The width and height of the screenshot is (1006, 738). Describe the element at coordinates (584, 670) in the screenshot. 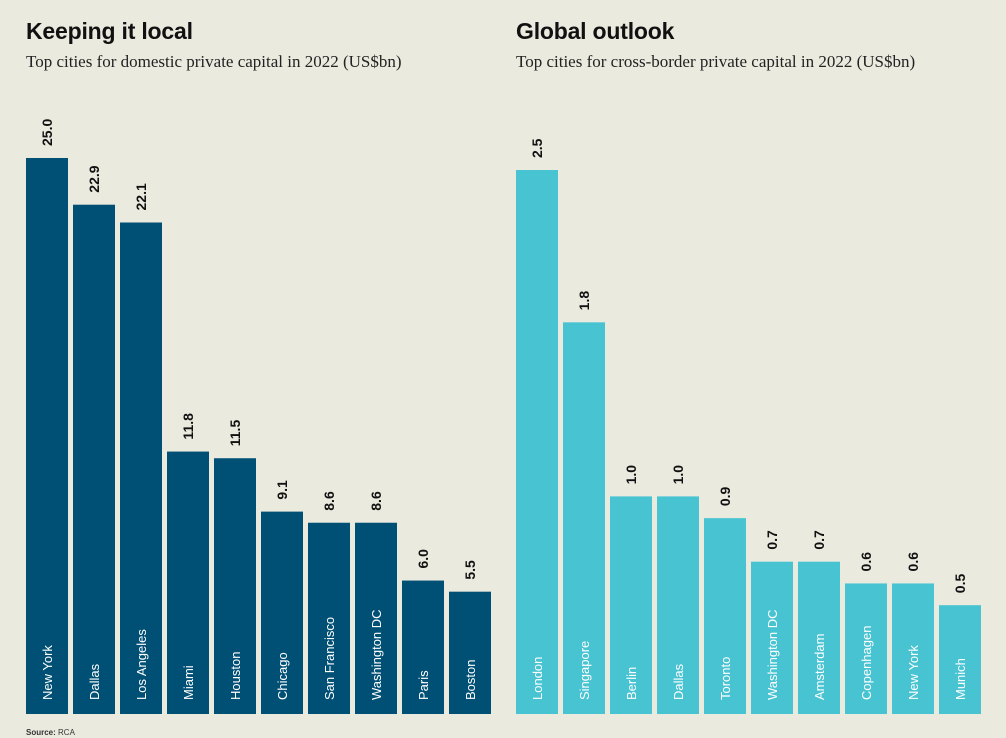

I see `category-label: Singapore` at that location.